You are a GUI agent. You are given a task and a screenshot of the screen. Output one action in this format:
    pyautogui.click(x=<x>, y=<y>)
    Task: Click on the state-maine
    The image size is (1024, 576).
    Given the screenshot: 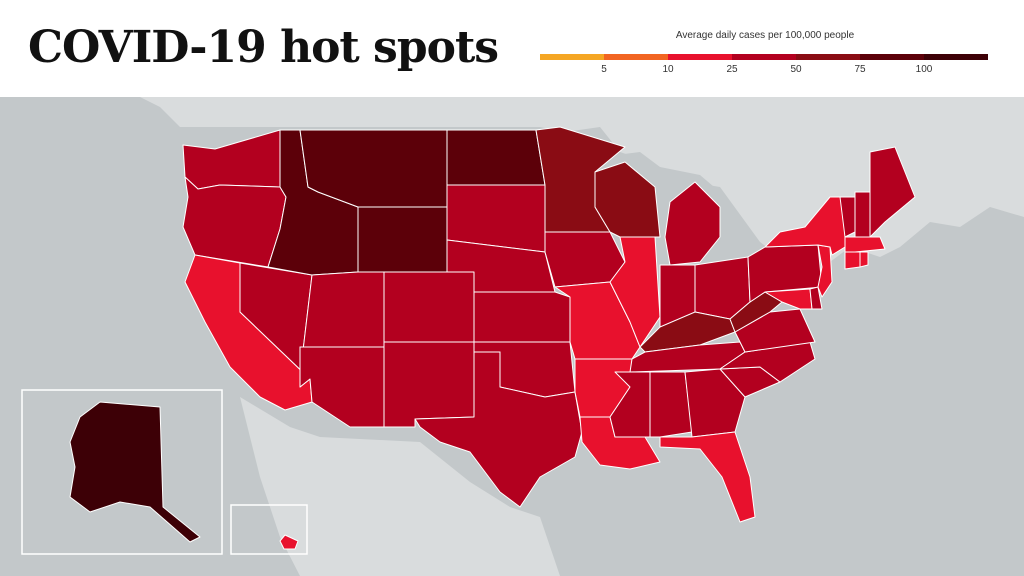 What is the action you would take?
    pyautogui.click(x=892, y=192)
    